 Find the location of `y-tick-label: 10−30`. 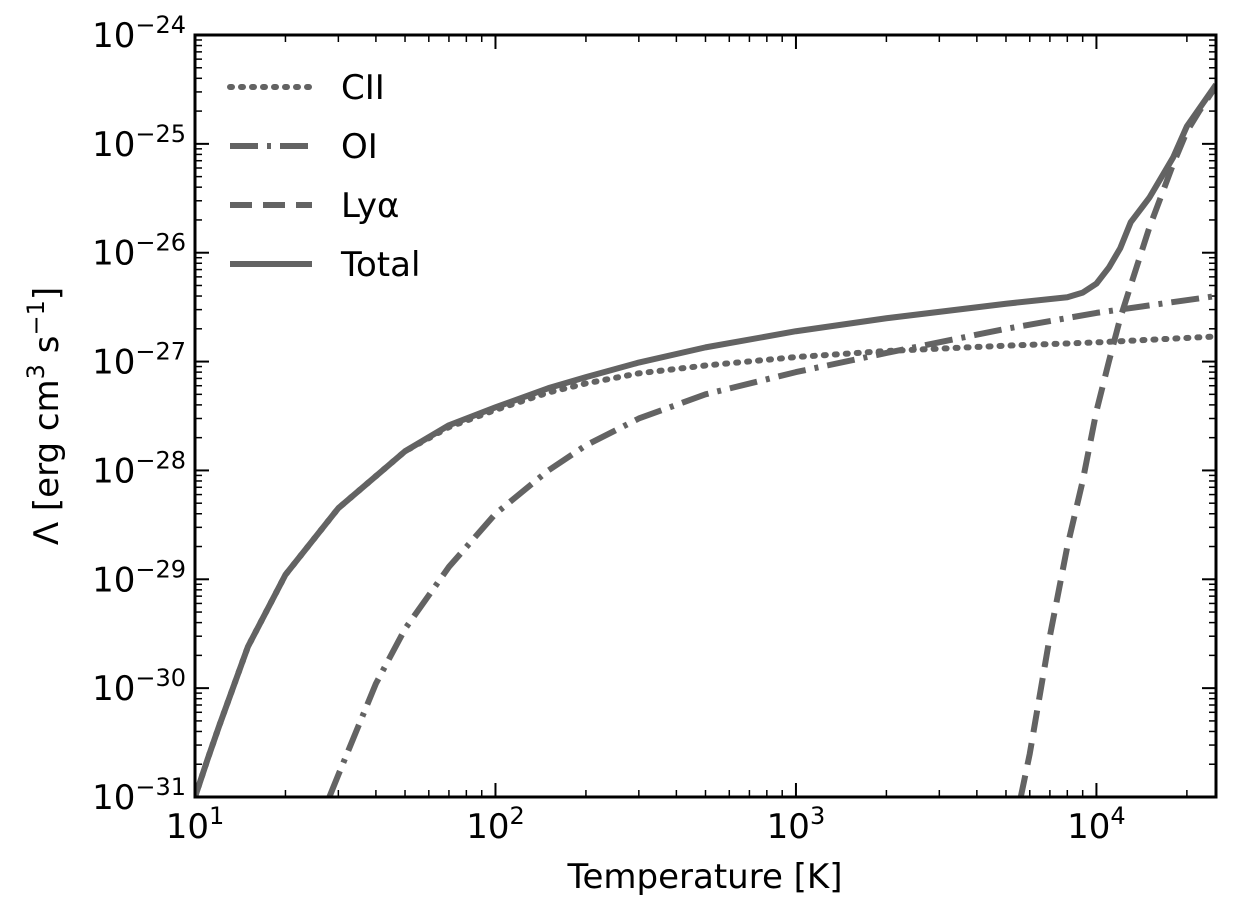

y-tick-label: 10−30 is located at coordinates (139, 686).